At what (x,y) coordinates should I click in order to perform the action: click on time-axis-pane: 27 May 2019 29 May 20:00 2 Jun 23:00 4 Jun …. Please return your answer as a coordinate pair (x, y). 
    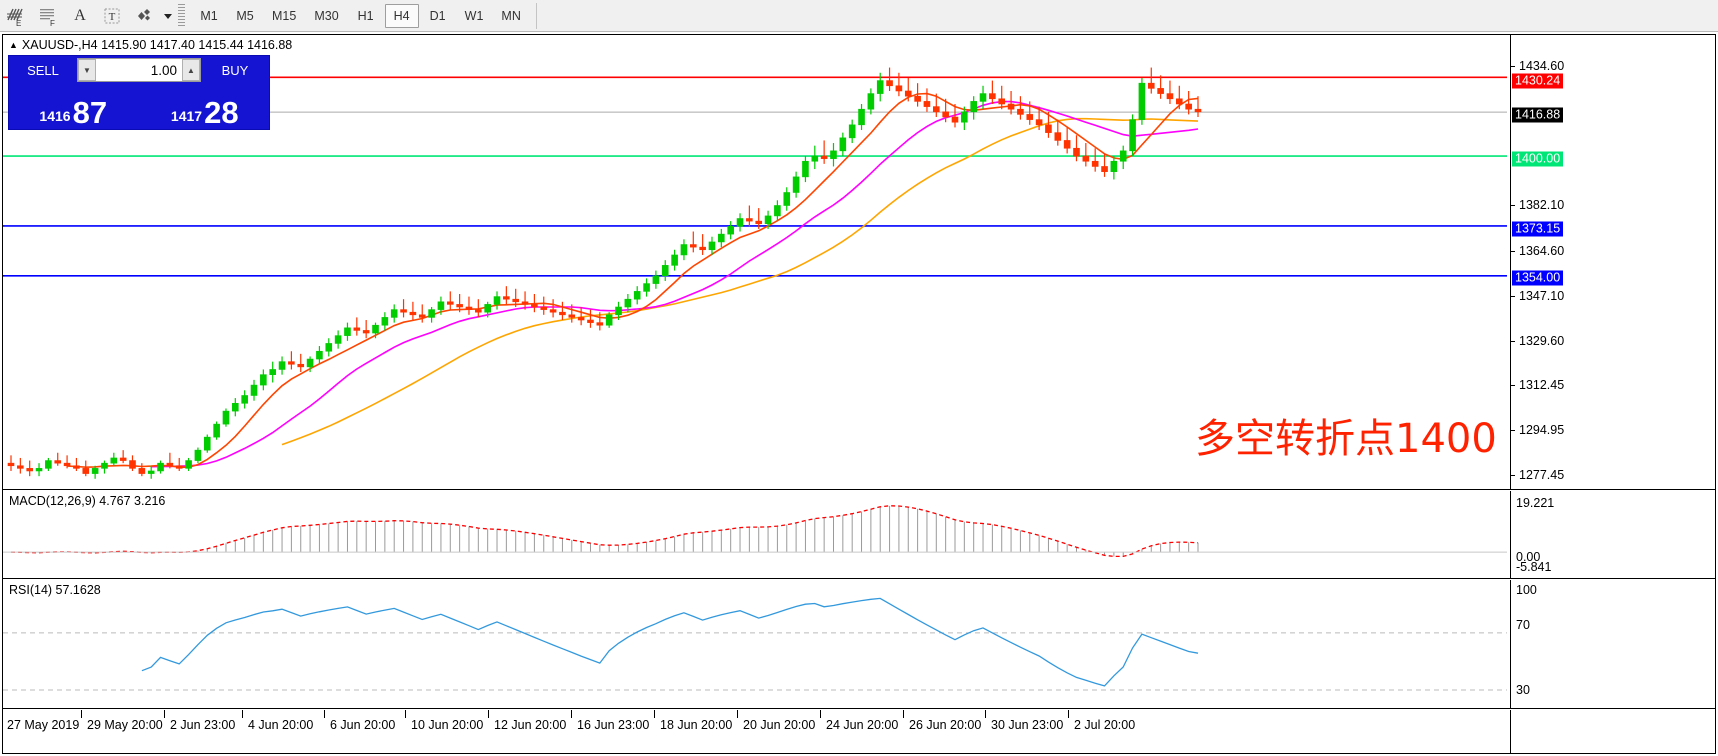
    Looking at the image, I should click on (859, 731).